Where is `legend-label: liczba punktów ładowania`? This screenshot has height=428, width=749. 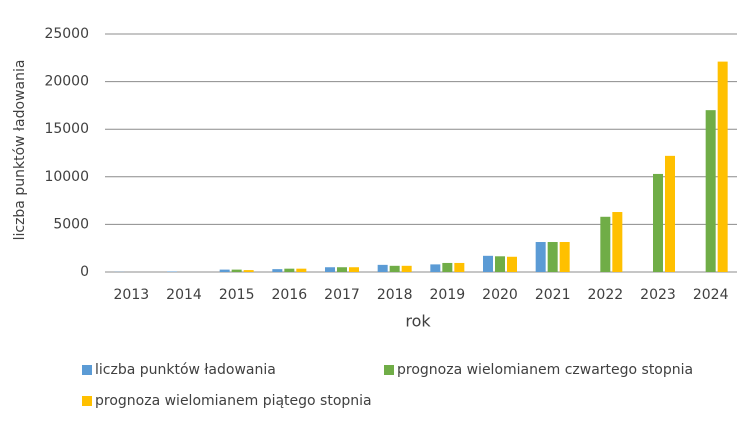 legend-label: liczba punktów ładowania is located at coordinates (185, 370).